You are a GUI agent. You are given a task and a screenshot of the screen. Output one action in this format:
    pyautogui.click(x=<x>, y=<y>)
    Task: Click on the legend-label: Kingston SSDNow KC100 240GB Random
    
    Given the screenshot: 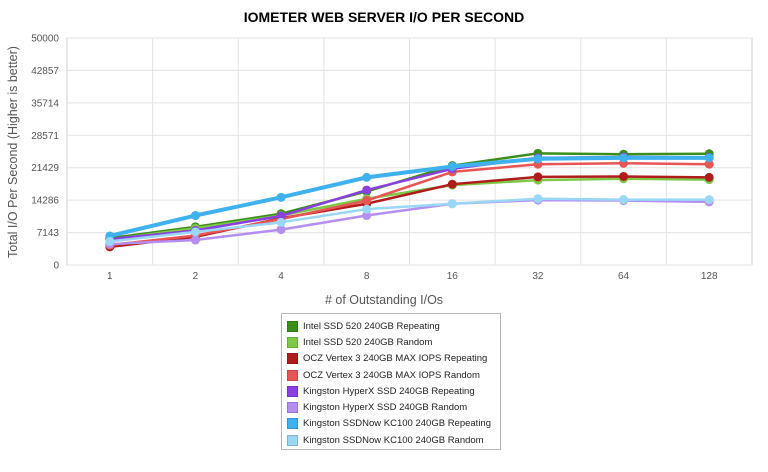 What is the action you would take?
    pyautogui.click(x=393, y=440)
    